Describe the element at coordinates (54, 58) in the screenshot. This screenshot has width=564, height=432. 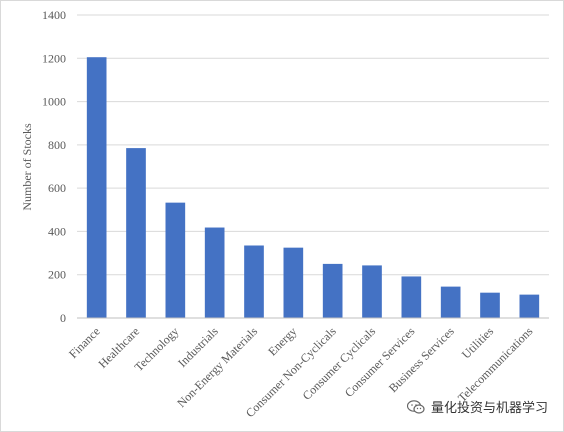
I see `y-tick-label: 1200` at that location.